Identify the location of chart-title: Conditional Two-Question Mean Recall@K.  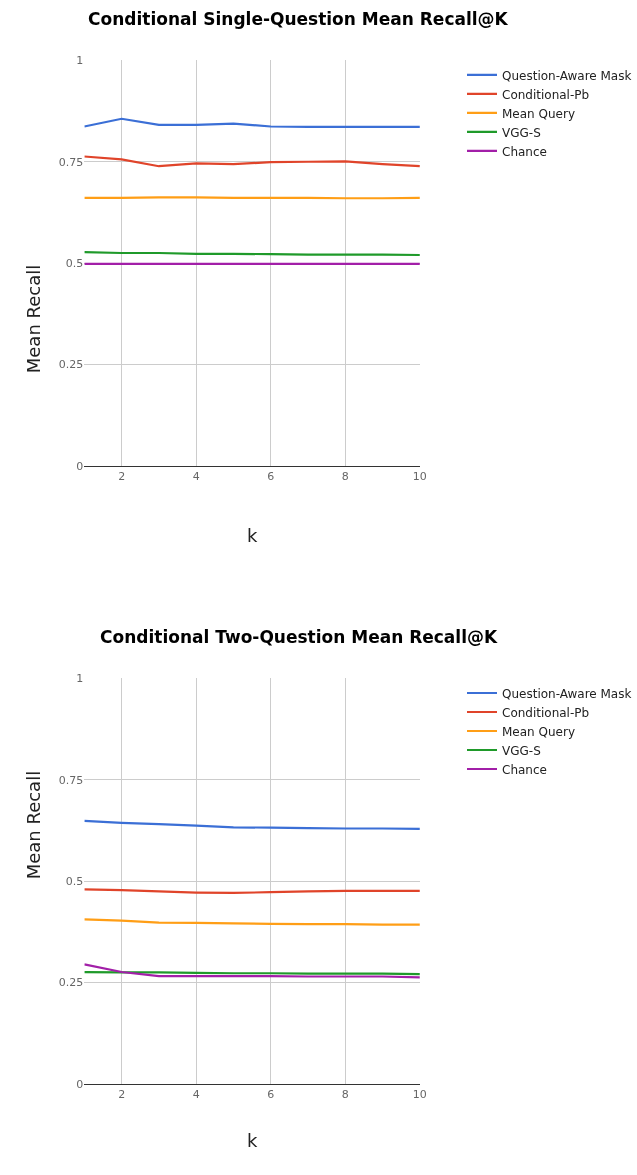
(299, 637).